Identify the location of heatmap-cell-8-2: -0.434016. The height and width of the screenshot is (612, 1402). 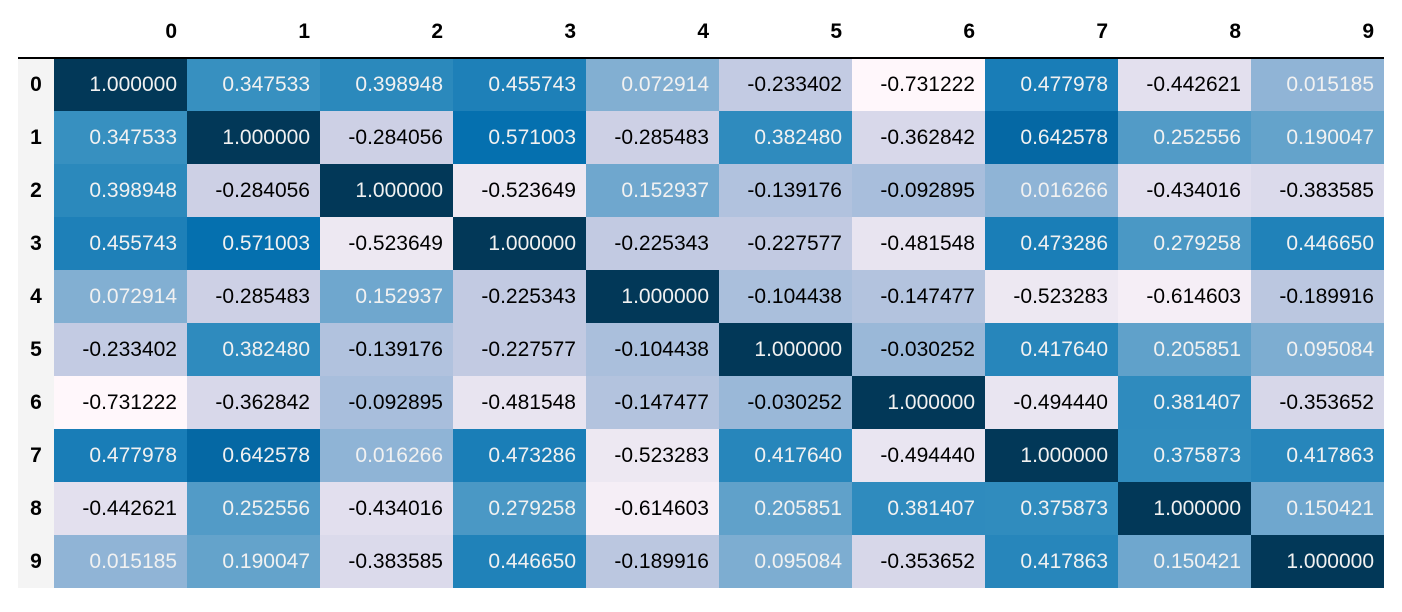
(386, 508).